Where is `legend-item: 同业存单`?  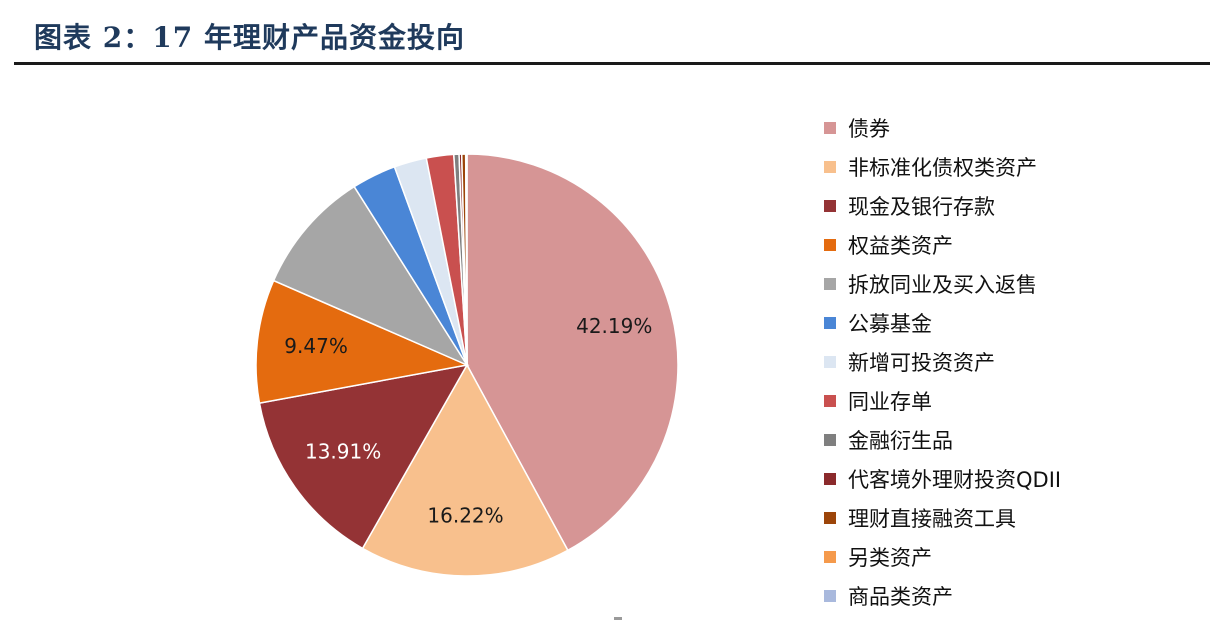
legend-item: 同业存单 is located at coordinates (942, 400).